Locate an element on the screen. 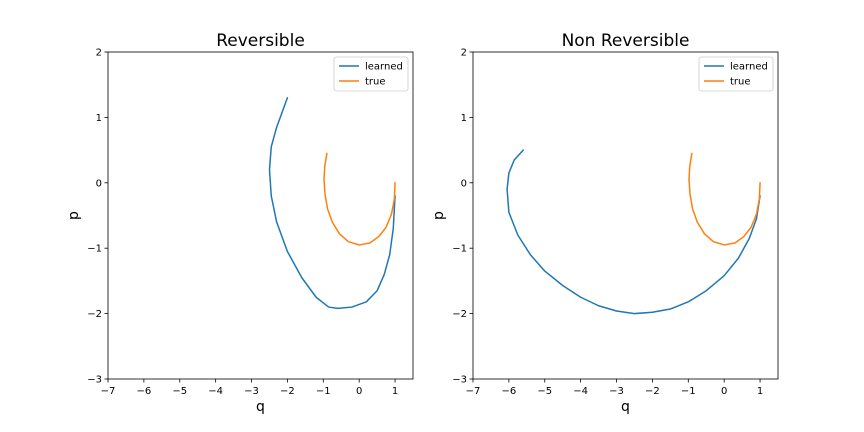 The height and width of the screenshot is (432, 864). non-reversible-series-true-line is located at coordinates (724, 199).